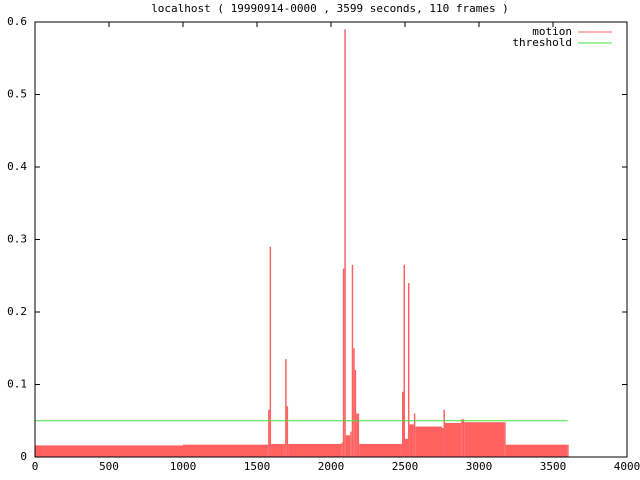 The height and width of the screenshot is (480, 640). Describe the element at coordinates (183, 466) in the screenshot. I see `x-tick-label: 1000` at that location.